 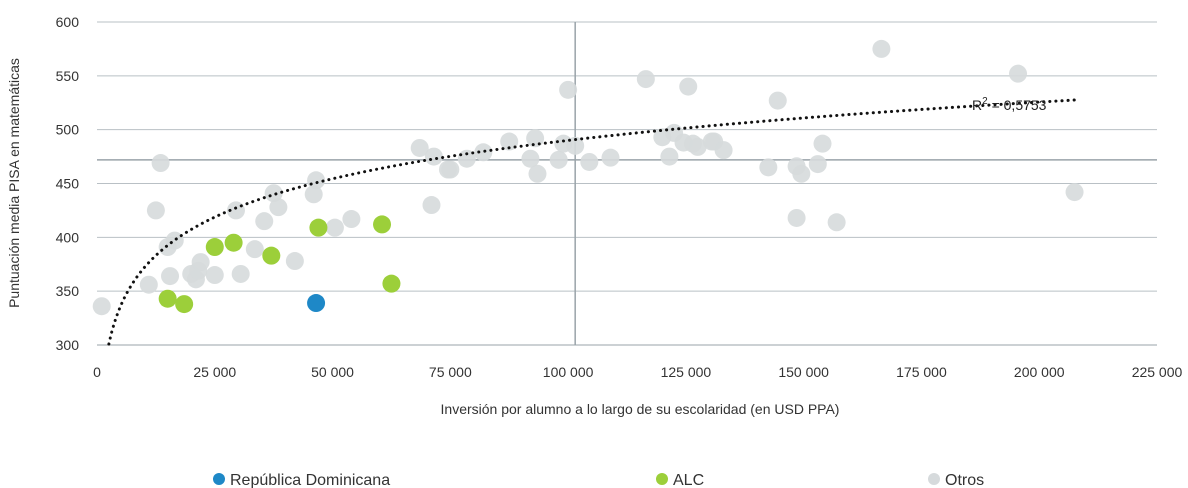 I want to click on x-tick-label: 100 000, so click(x=568, y=372).